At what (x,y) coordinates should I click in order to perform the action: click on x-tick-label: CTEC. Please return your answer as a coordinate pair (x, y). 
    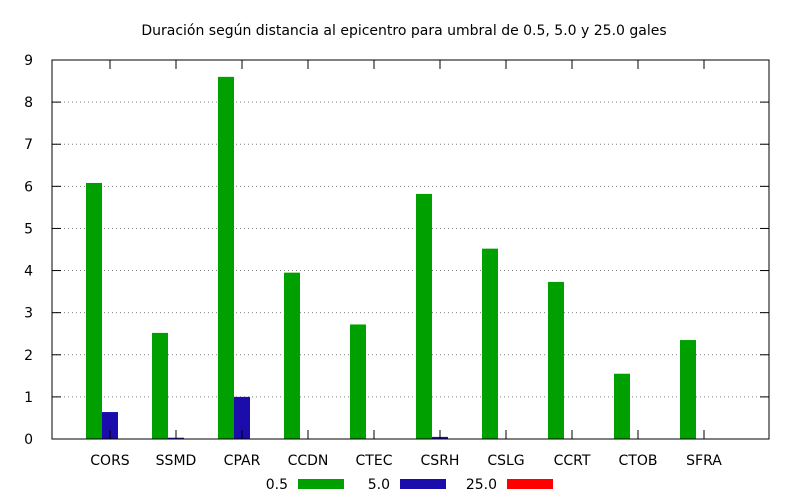
    Looking at the image, I should click on (374, 461).